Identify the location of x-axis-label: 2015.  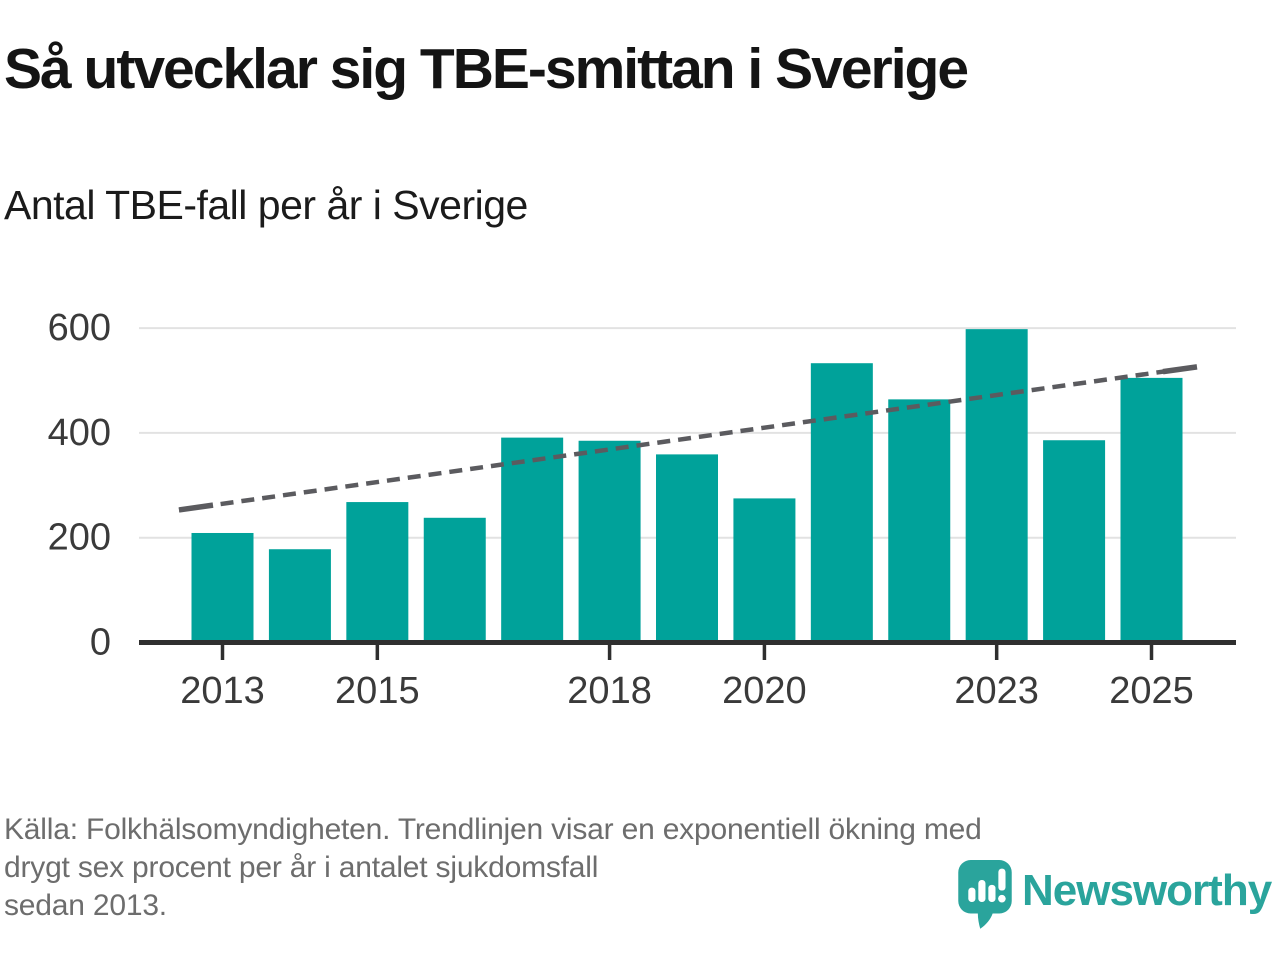
(377, 691).